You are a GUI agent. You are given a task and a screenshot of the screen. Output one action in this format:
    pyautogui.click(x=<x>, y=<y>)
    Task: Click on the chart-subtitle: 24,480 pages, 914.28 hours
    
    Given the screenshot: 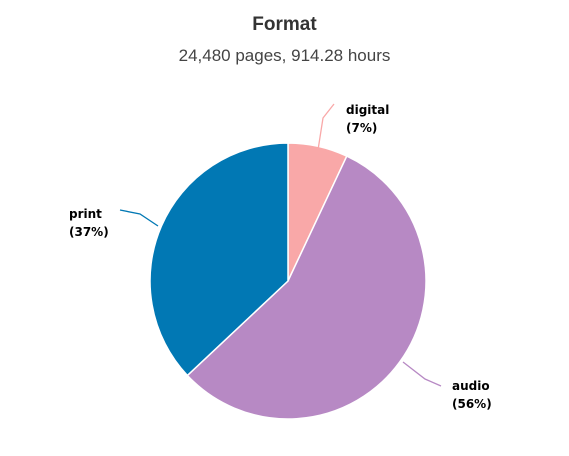 What is the action you would take?
    pyautogui.click(x=284, y=55)
    